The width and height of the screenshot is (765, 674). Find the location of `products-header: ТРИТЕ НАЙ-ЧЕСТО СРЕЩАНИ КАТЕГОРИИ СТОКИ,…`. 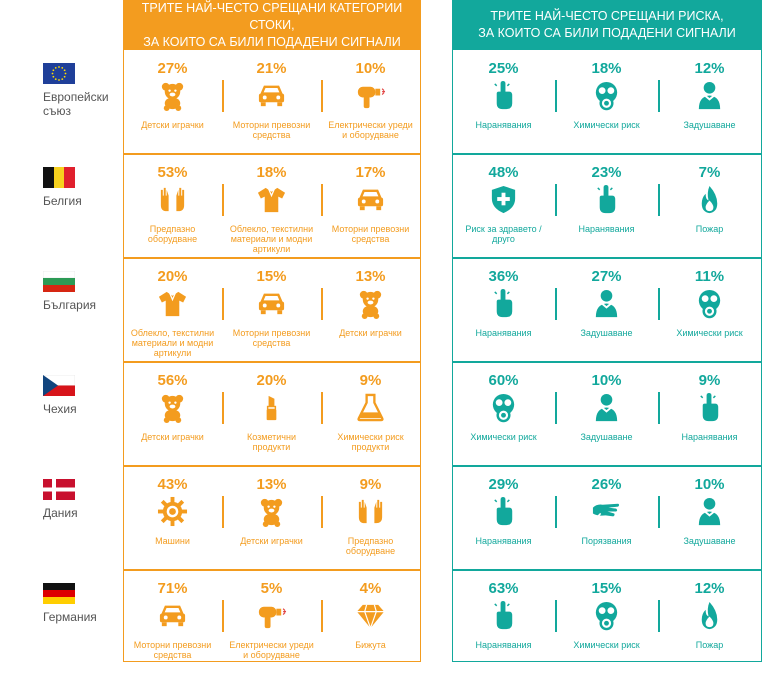

products-header: ТРИТЕ НАЙ-ЧЕСТО СРЕЩАНИ КАТЕГОРИИ СТОКИ,… is located at coordinates (272, 25).